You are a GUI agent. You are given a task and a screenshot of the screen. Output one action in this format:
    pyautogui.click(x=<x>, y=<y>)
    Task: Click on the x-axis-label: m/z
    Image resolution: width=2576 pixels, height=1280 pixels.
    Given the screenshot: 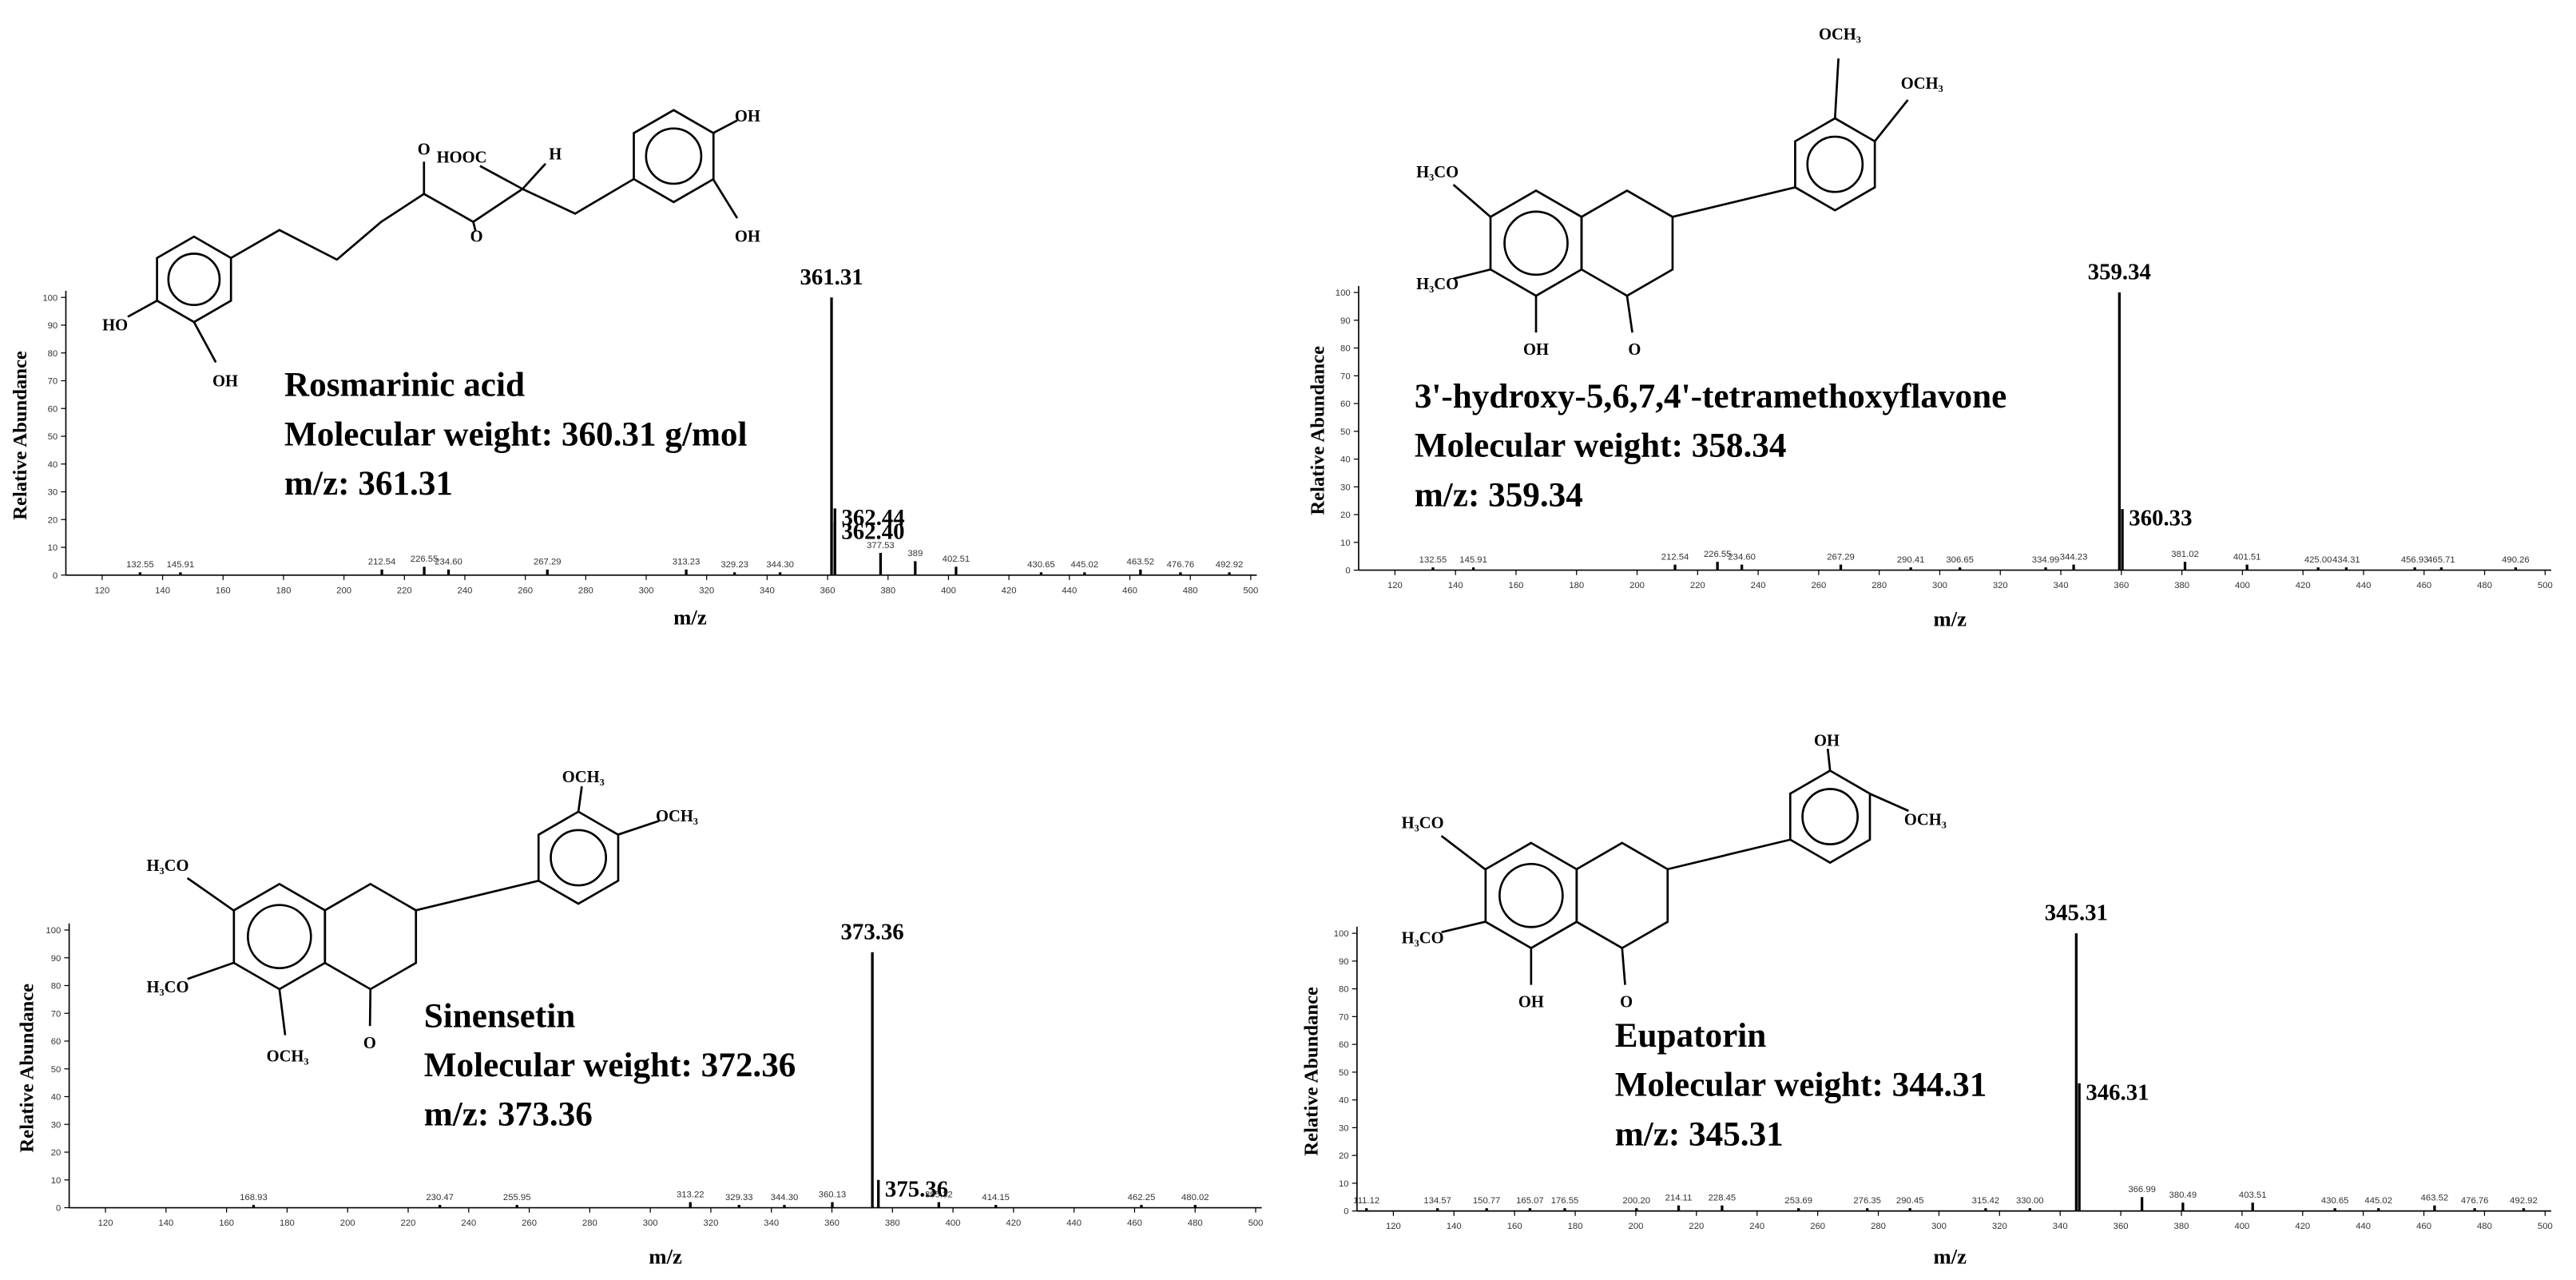 What is the action you would take?
    pyautogui.click(x=690, y=617)
    